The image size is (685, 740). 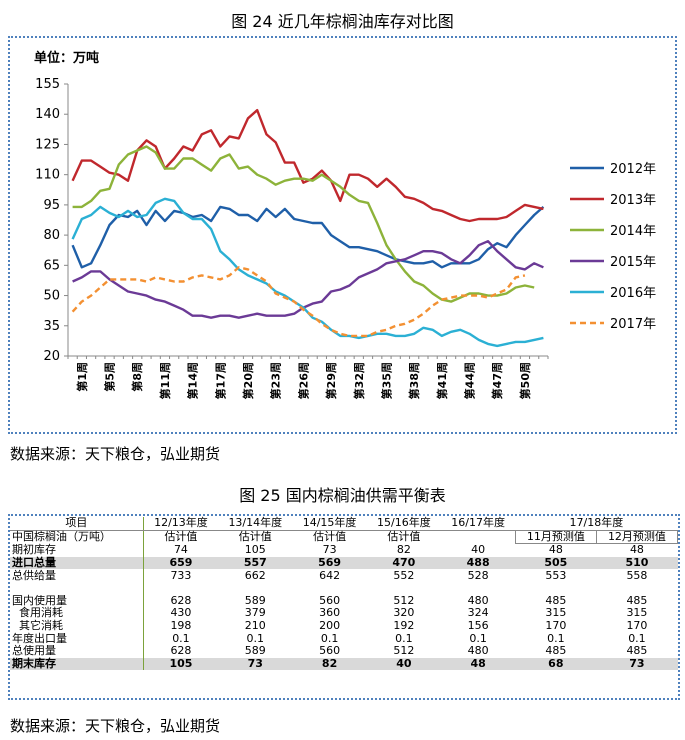 I want to click on x-tick-label: 第38周, so click(x=414, y=380).